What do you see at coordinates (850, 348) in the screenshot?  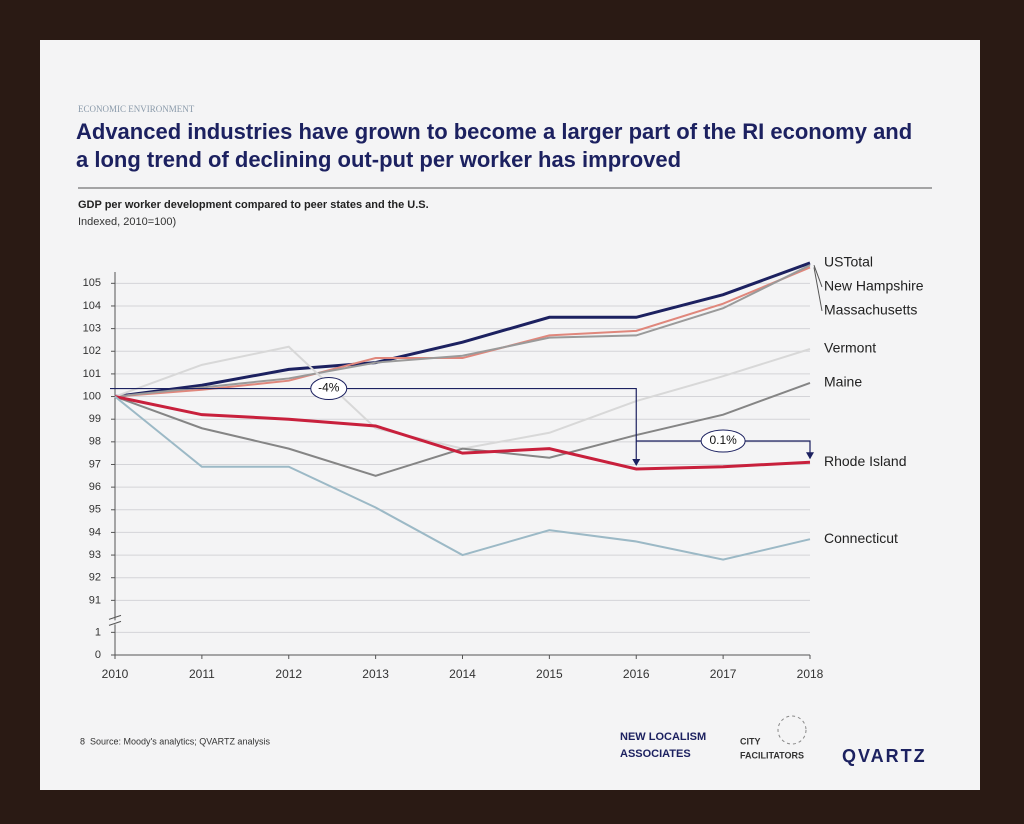 I see `legend-label: Vermont` at bounding box center [850, 348].